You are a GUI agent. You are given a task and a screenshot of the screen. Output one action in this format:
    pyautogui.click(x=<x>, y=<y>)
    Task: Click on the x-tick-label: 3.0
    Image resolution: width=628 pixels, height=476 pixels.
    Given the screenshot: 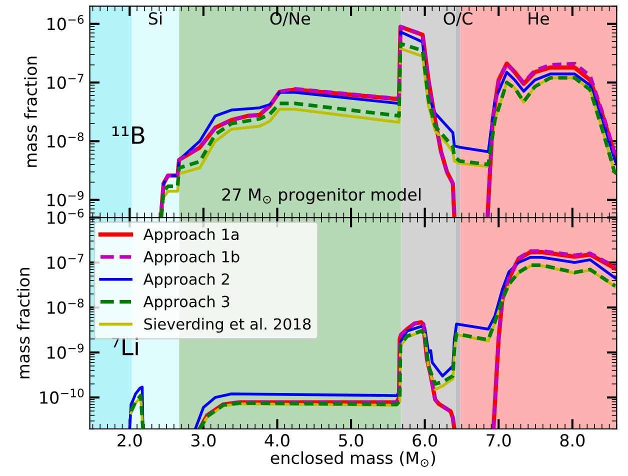 What is the action you would take?
    pyautogui.click(x=203, y=440)
    